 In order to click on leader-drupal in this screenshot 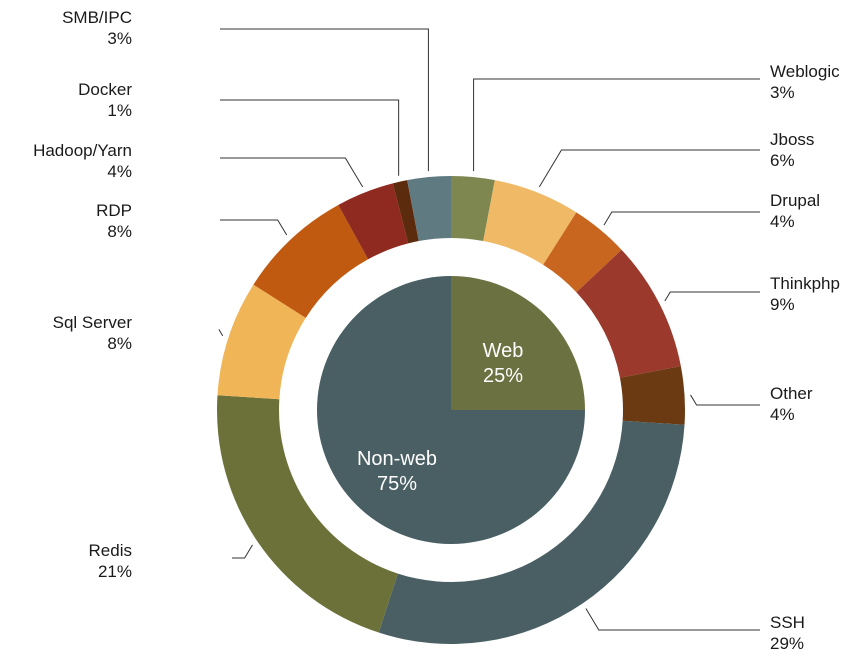, I will do `click(681, 218)`.